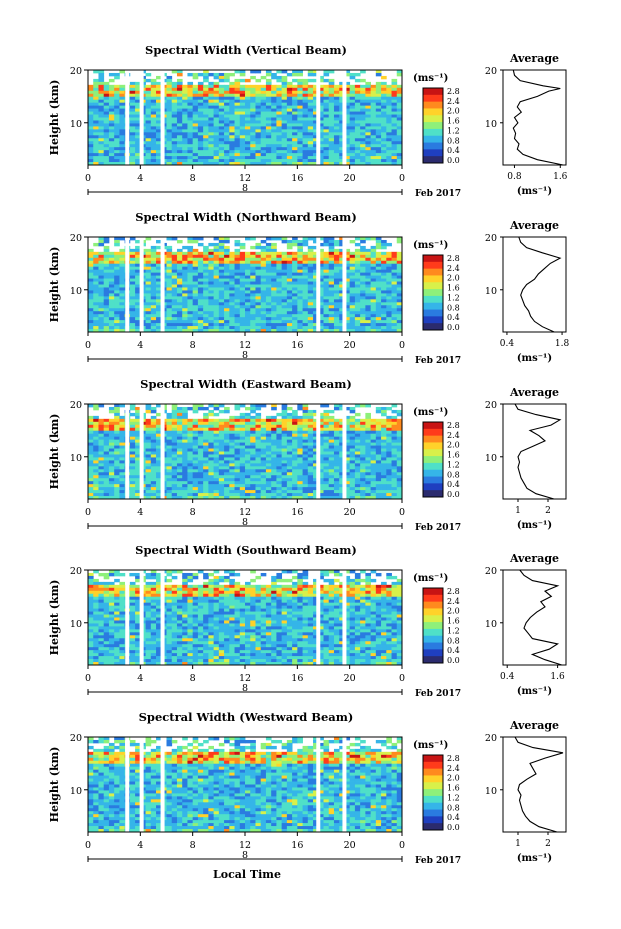  What do you see at coordinates (433, 259) in the screenshot?
I see `colorbar-segment` at bounding box center [433, 259].